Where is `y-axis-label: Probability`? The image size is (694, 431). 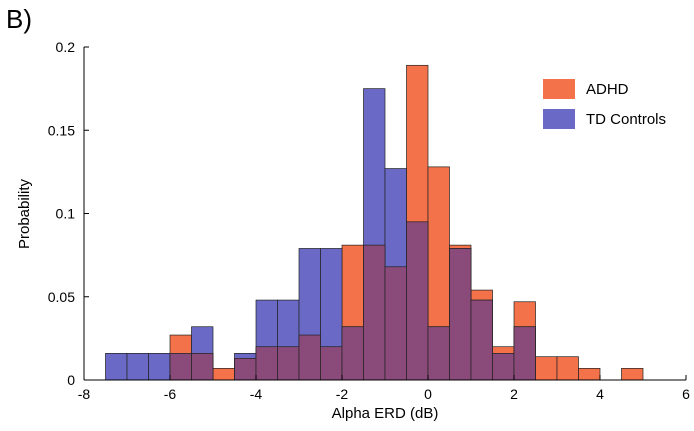
y-axis-label: Probability is located at coordinates (24, 213).